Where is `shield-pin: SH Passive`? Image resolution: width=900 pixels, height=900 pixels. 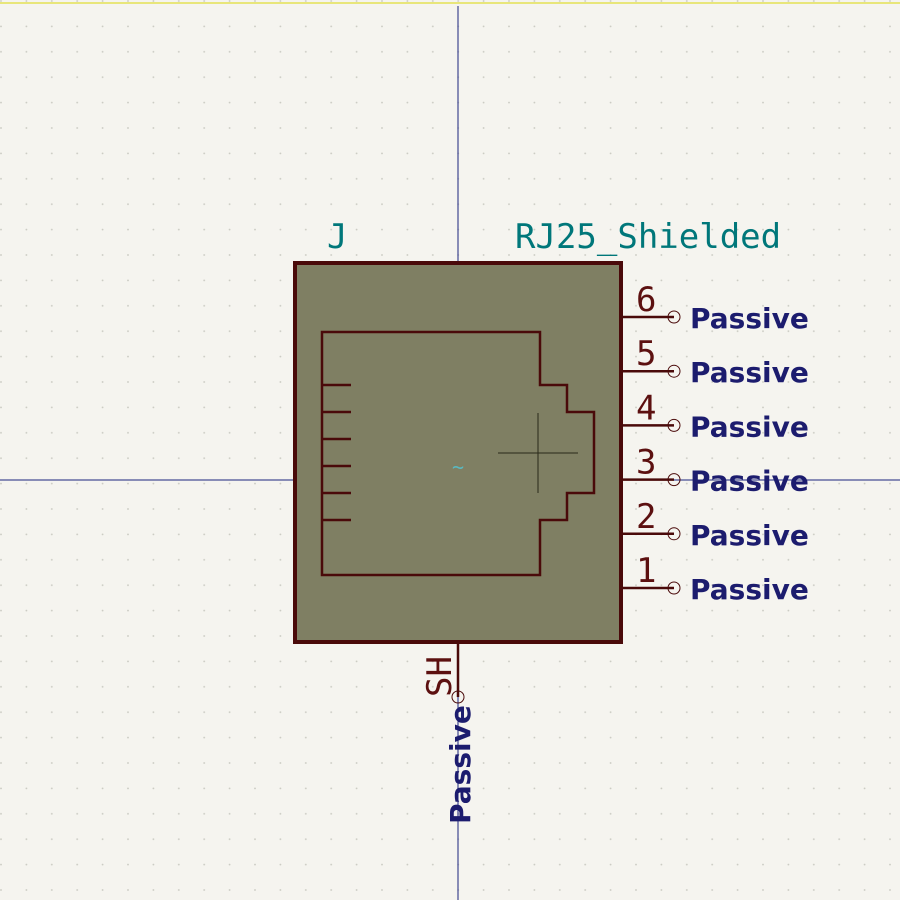 shield-pin: SH Passive is located at coordinates (448, 733).